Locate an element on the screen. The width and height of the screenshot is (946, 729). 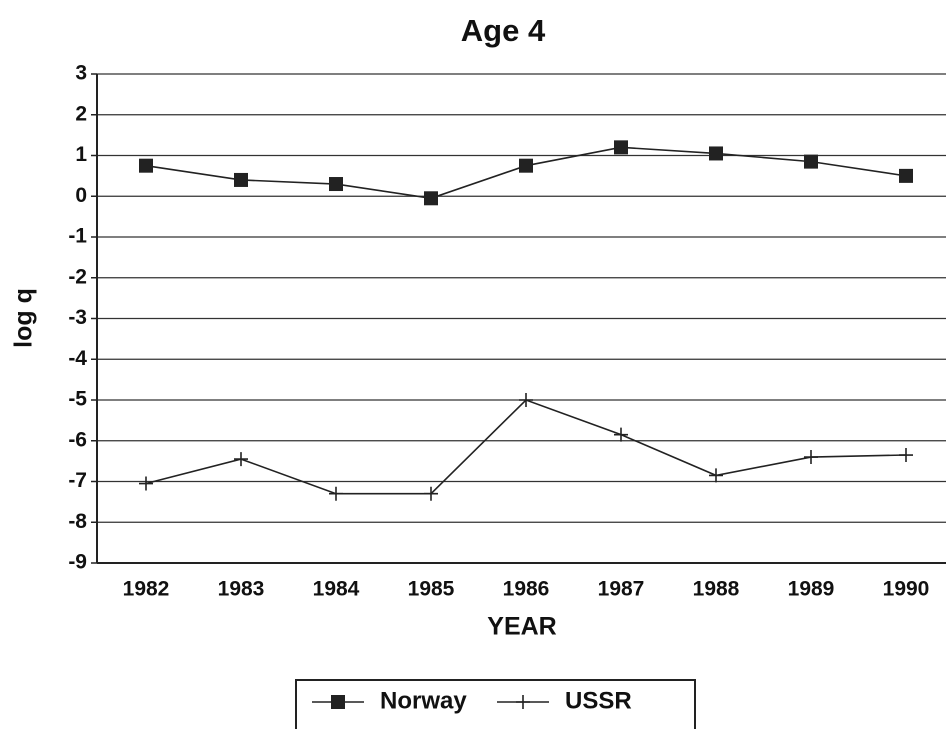
y-tick-label: -4 is located at coordinates (77, 358).